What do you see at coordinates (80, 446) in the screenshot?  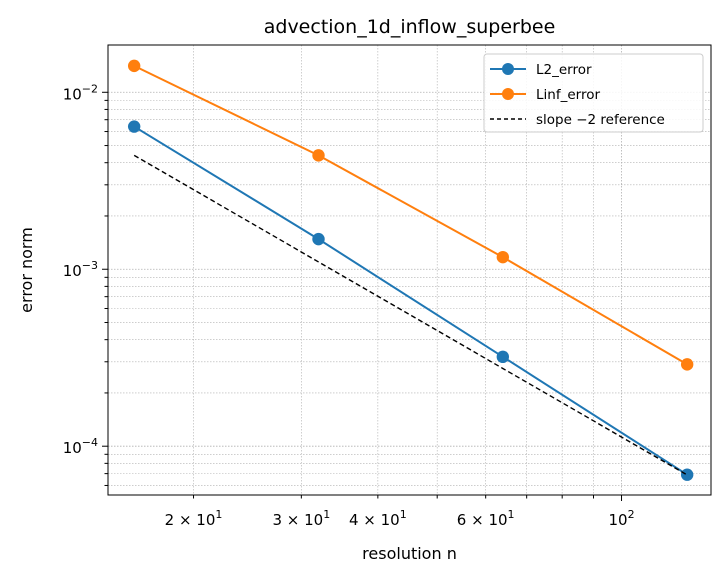 I see `y-tick-label: 10⁻⁴` at bounding box center [80, 446].